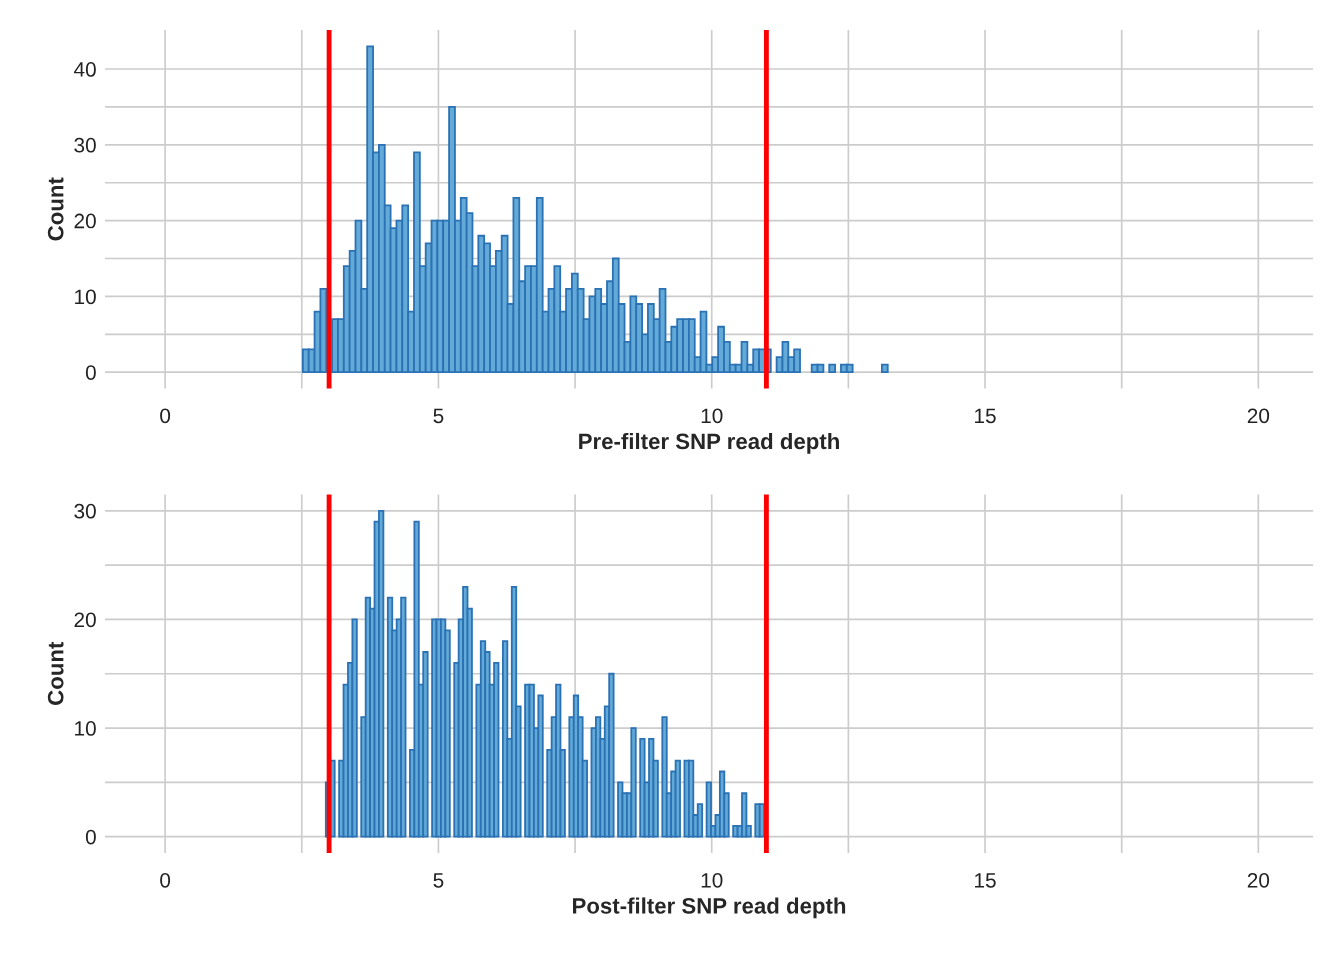  What do you see at coordinates (709, 908) in the screenshot?
I see `x-axis-title: Post-filter SNP read depth` at bounding box center [709, 908].